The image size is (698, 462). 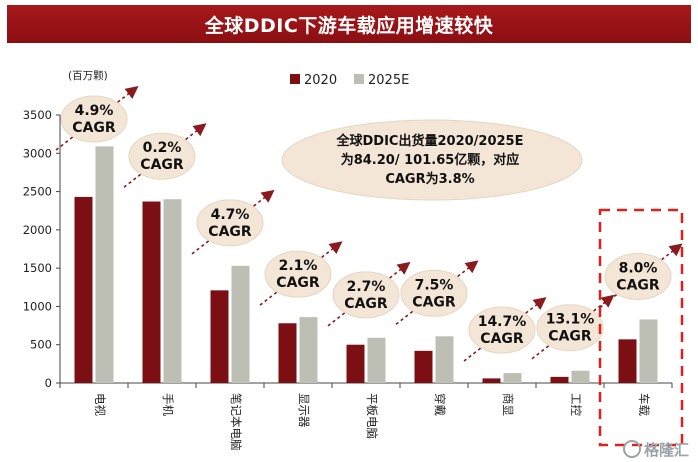 What do you see at coordinates (298, 266) in the screenshot?
I see `cagr-rate: 2.1%` at bounding box center [298, 266].